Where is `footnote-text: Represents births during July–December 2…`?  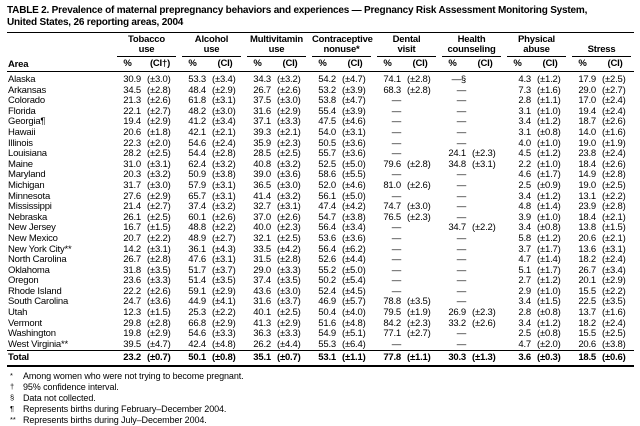 footnote-text: Represents births during July–December 2… is located at coordinates (115, 419).